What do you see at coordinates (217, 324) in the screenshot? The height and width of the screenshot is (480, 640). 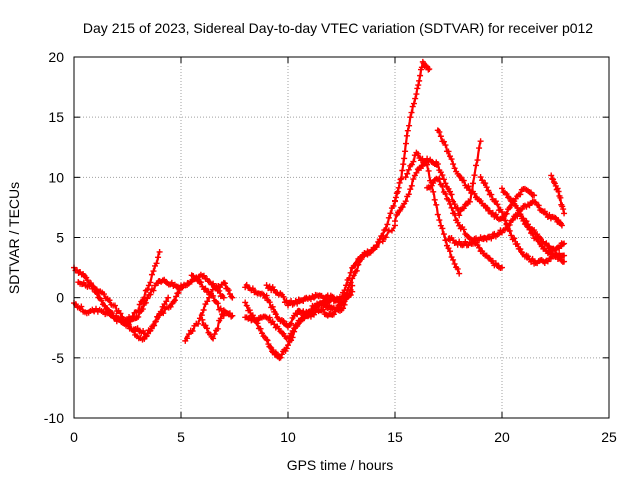 I see `series-track-6-markers` at bounding box center [217, 324].